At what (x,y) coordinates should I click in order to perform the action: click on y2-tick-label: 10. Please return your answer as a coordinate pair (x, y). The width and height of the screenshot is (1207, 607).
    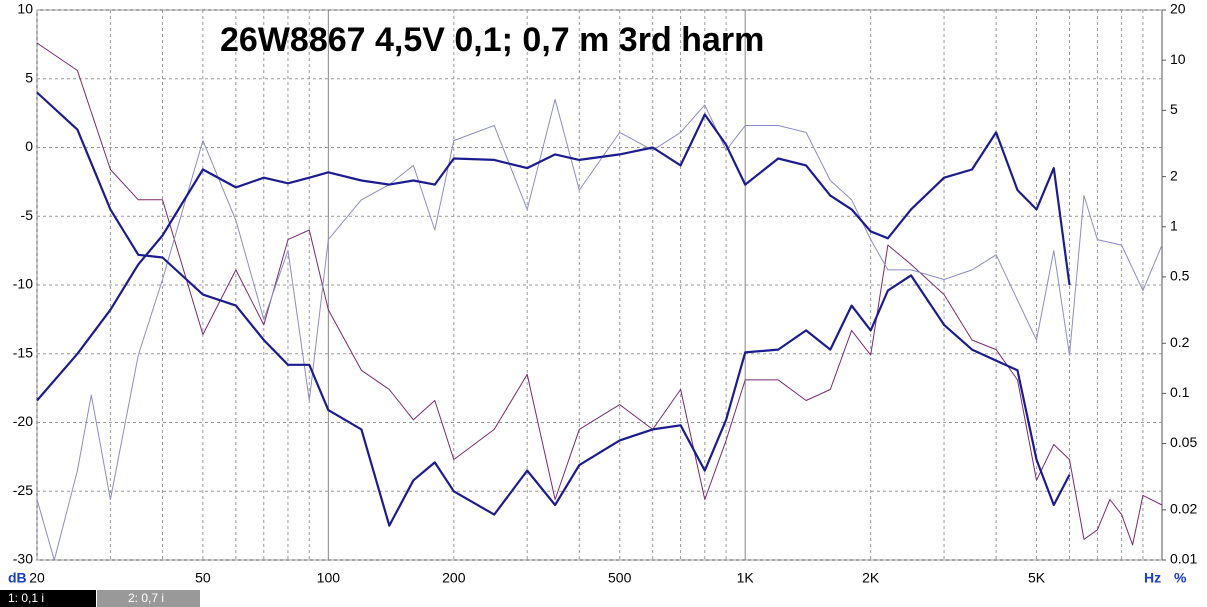
    Looking at the image, I should click on (1178, 59).